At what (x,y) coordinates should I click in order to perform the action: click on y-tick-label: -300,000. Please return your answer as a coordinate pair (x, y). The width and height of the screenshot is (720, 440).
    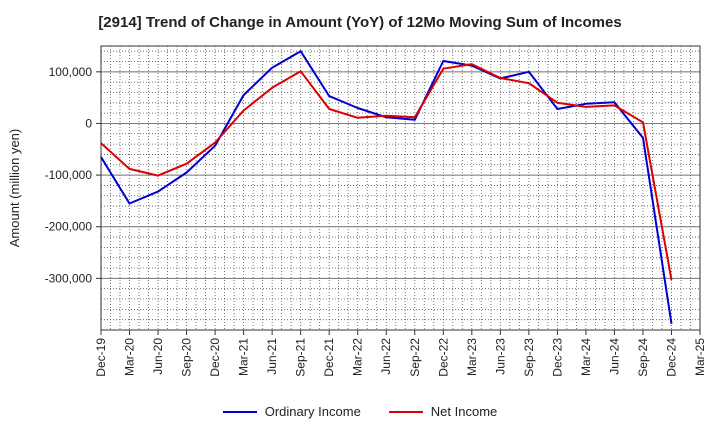
    Looking at the image, I should click on (69, 278).